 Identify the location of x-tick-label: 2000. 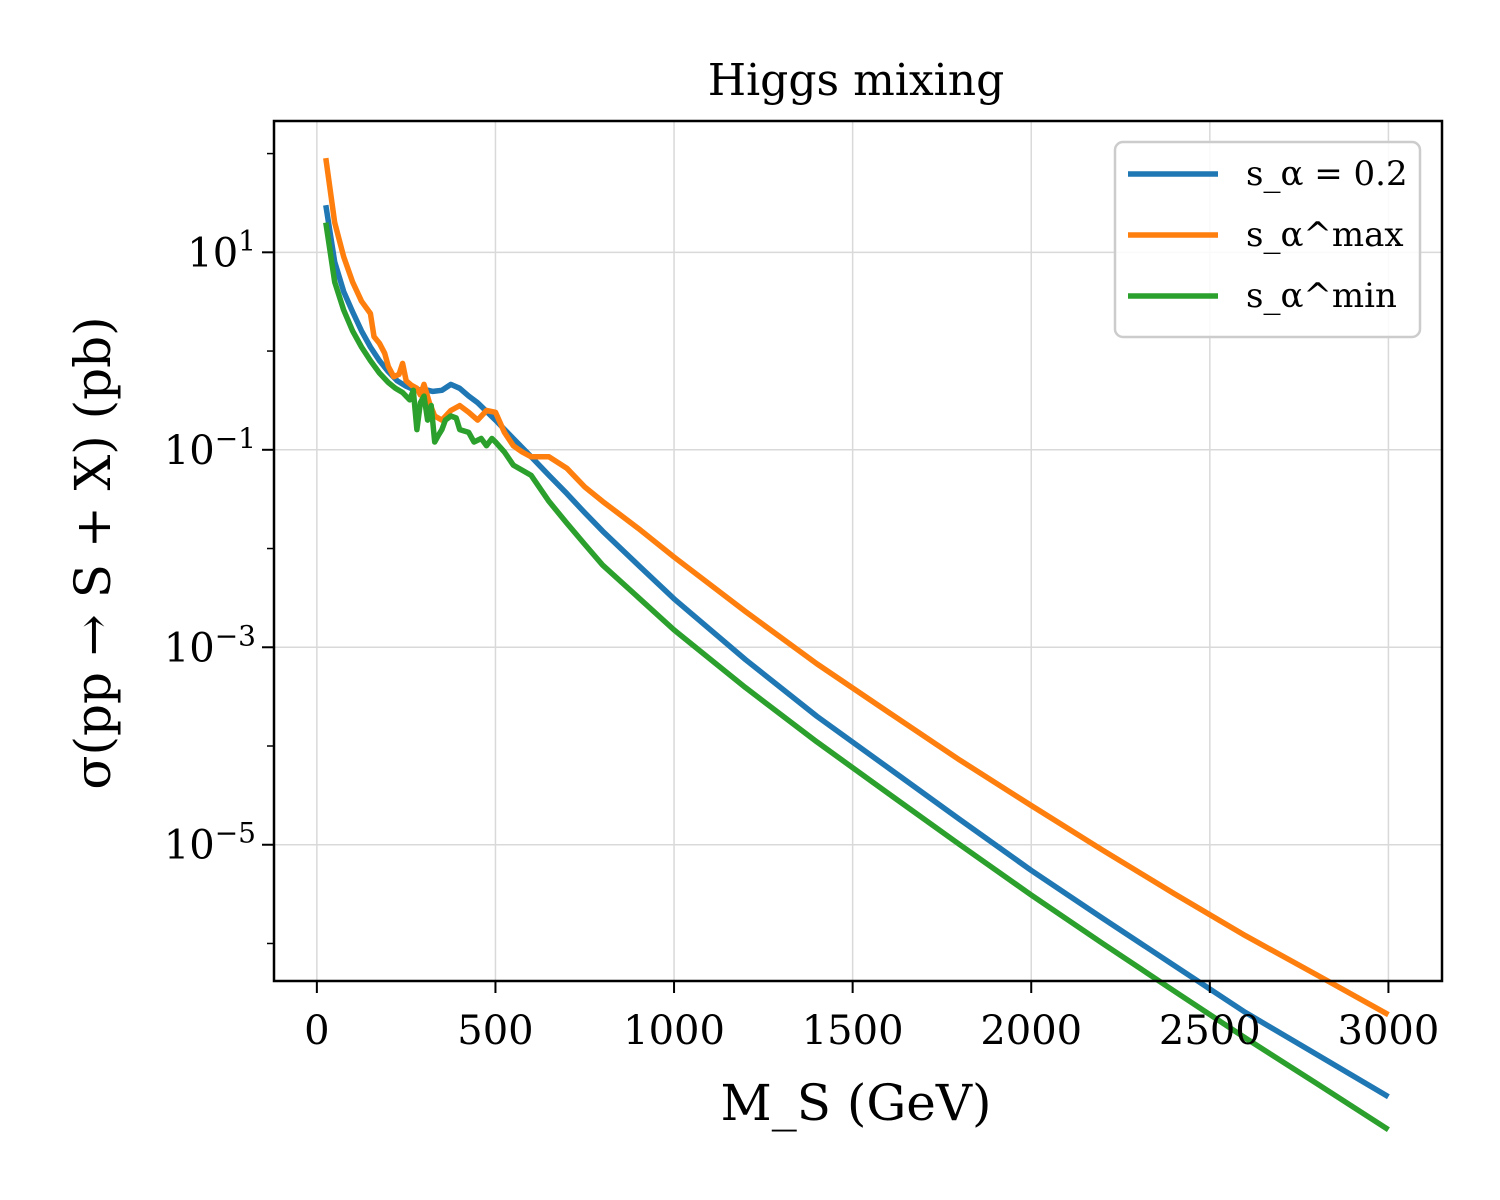
(1031, 1031).